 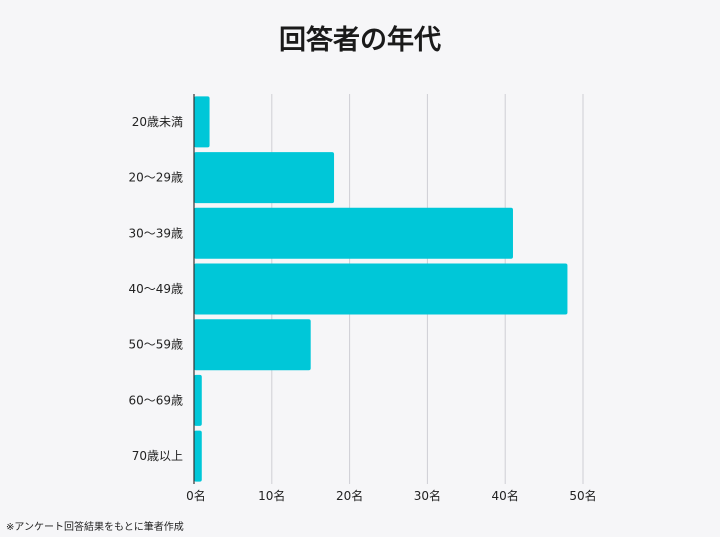 What do you see at coordinates (582, 495) in the screenshot?
I see `x-tick-label: 50名` at bounding box center [582, 495].